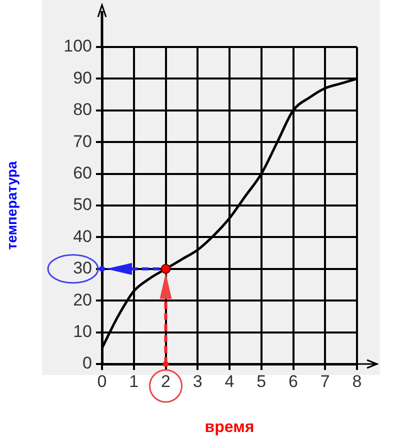 The height and width of the screenshot is (441, 395). Describe the element at coordinates (197, 381) in the screenshot. I see `x-tick-label: 3` at that location.